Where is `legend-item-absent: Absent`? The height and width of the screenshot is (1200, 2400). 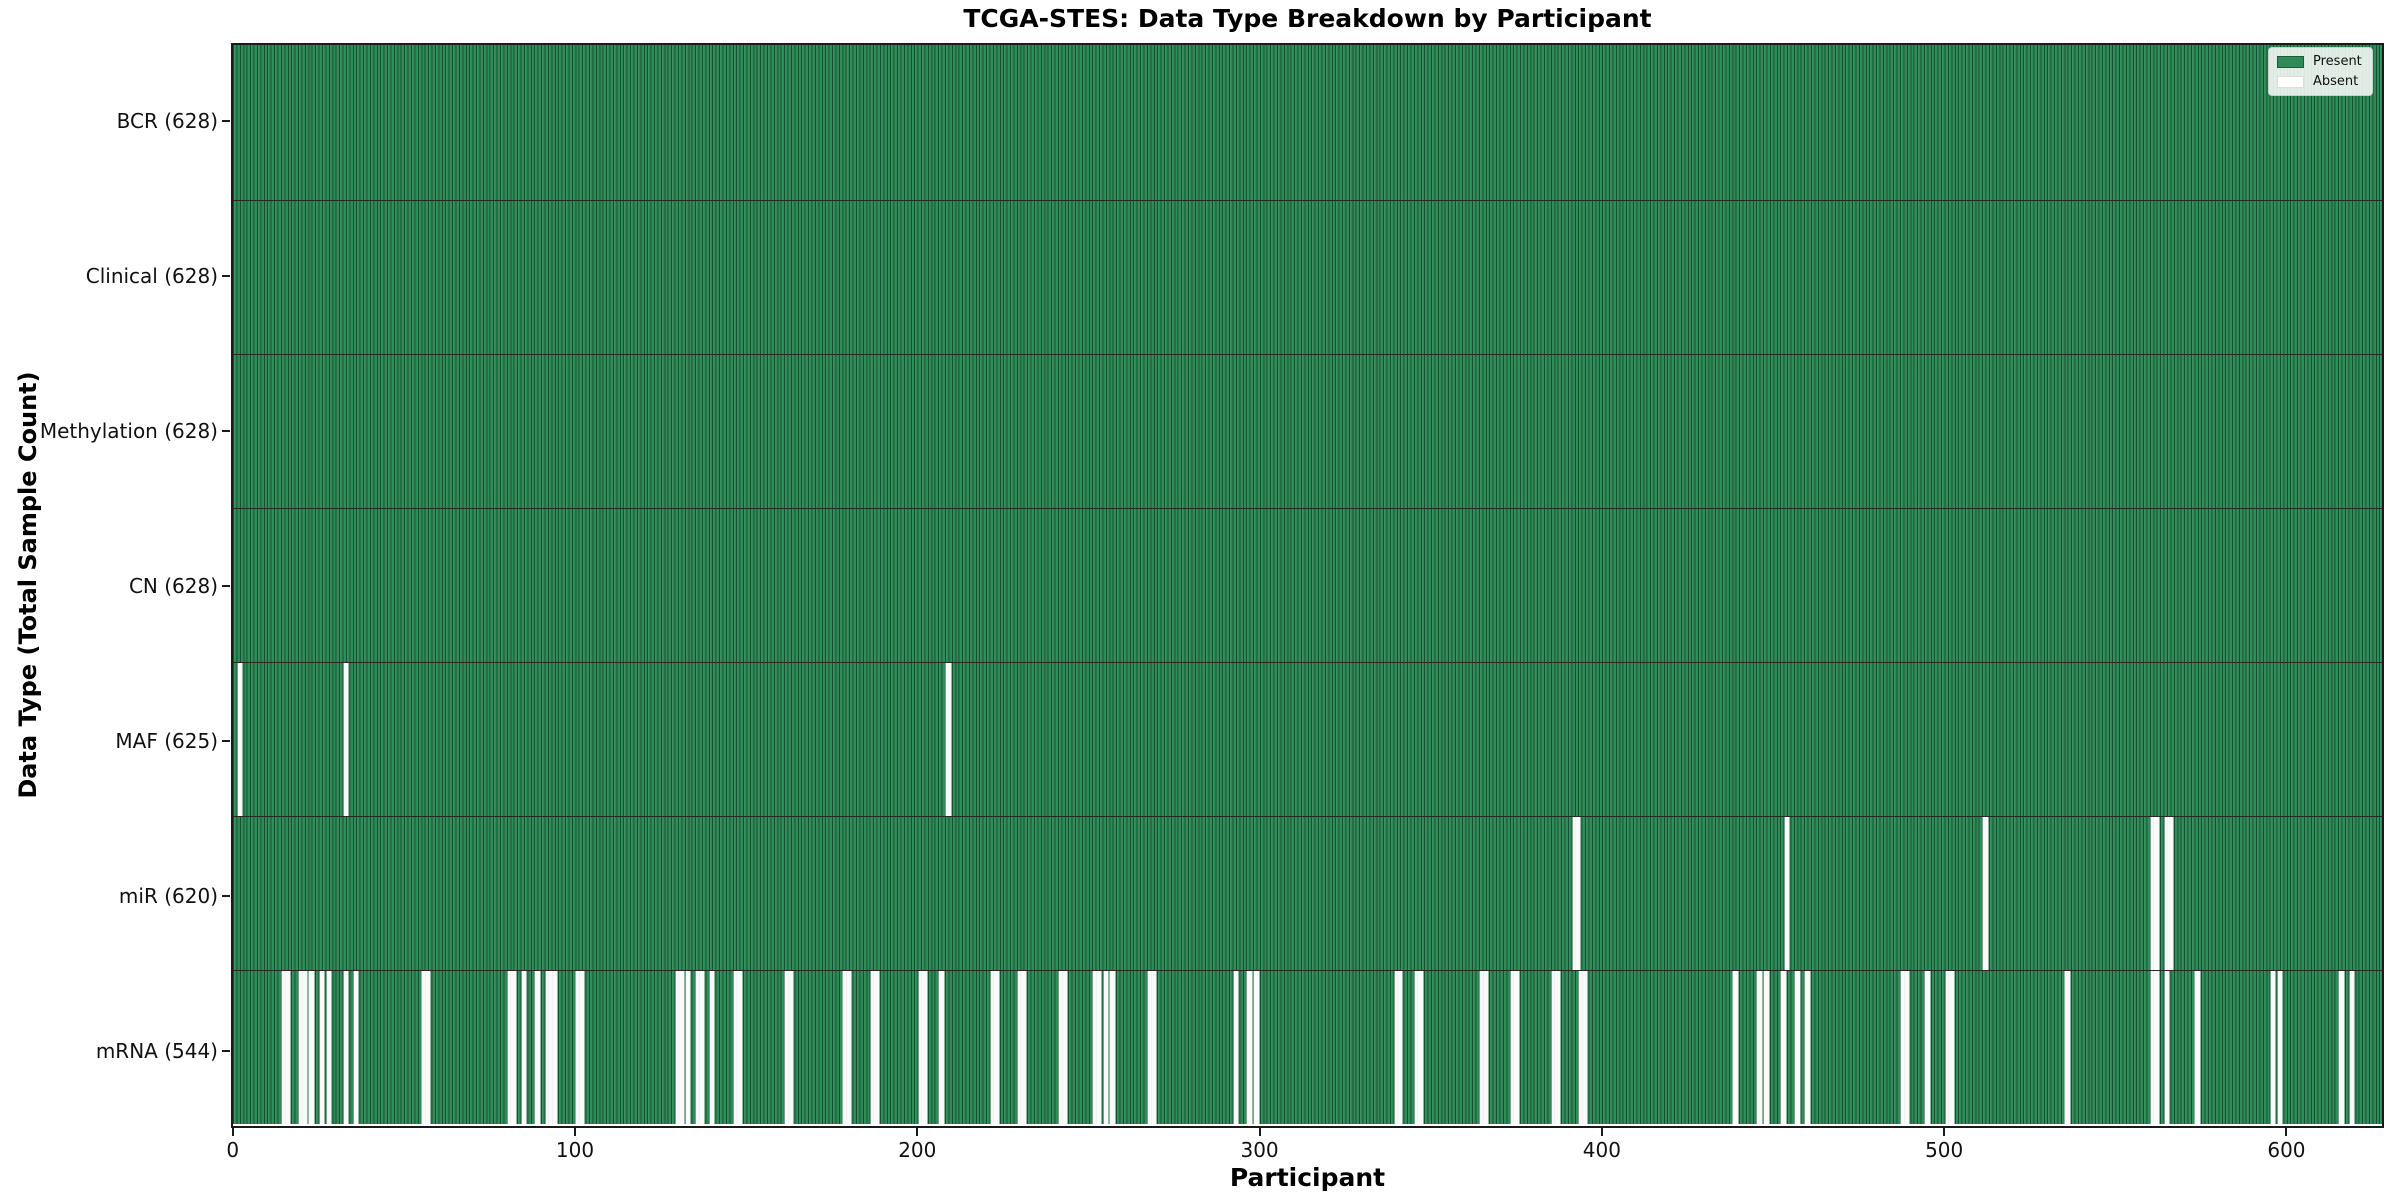 legend-item-absent: Absent is located at coordinates (2319, 81).